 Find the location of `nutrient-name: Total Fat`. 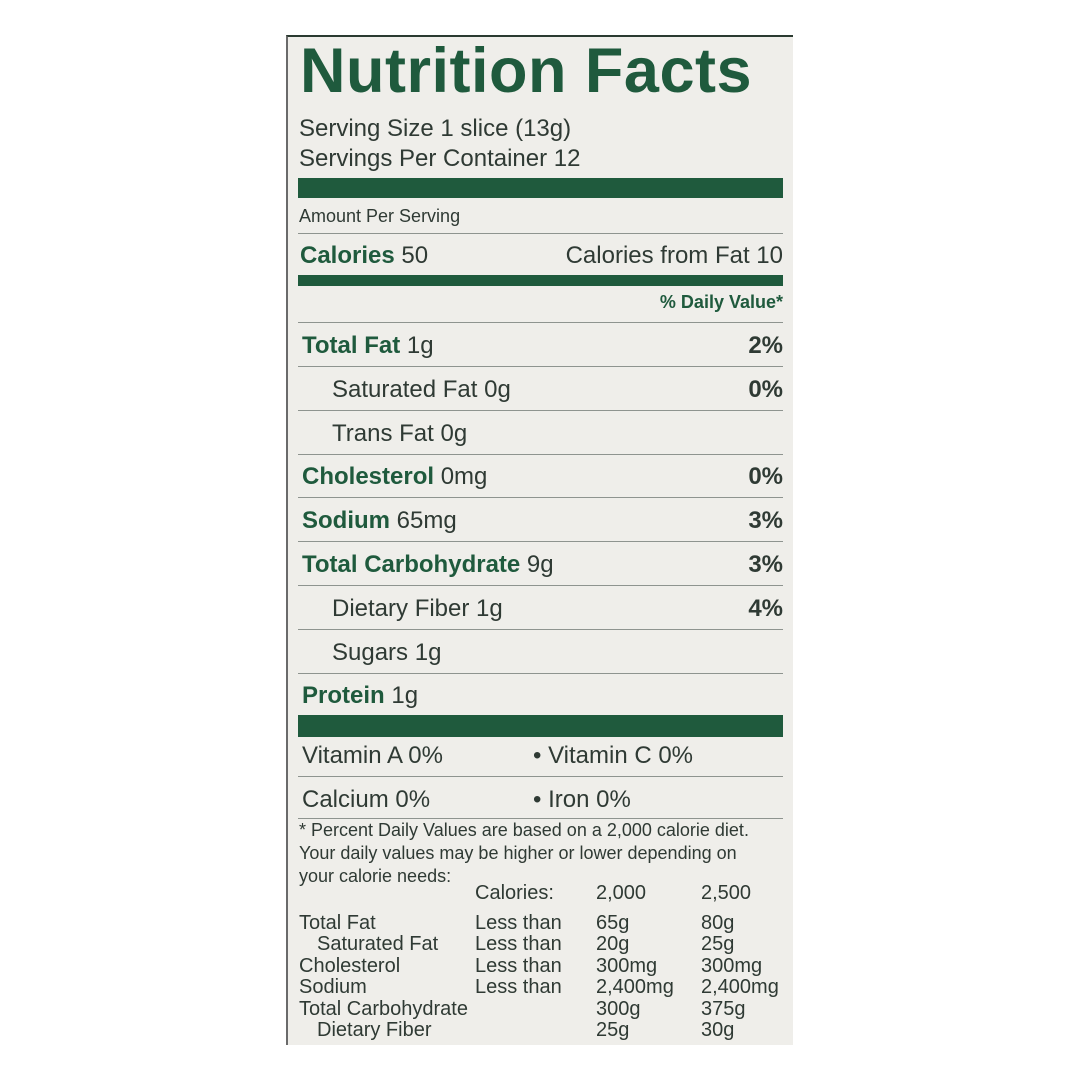

nutrient-name: Total Fat is located at coordinates (351, 345).